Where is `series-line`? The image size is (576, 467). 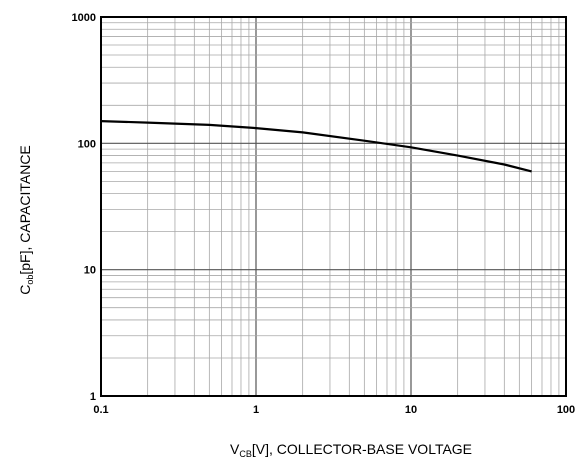
series-line is located at coordinates (316, 146).